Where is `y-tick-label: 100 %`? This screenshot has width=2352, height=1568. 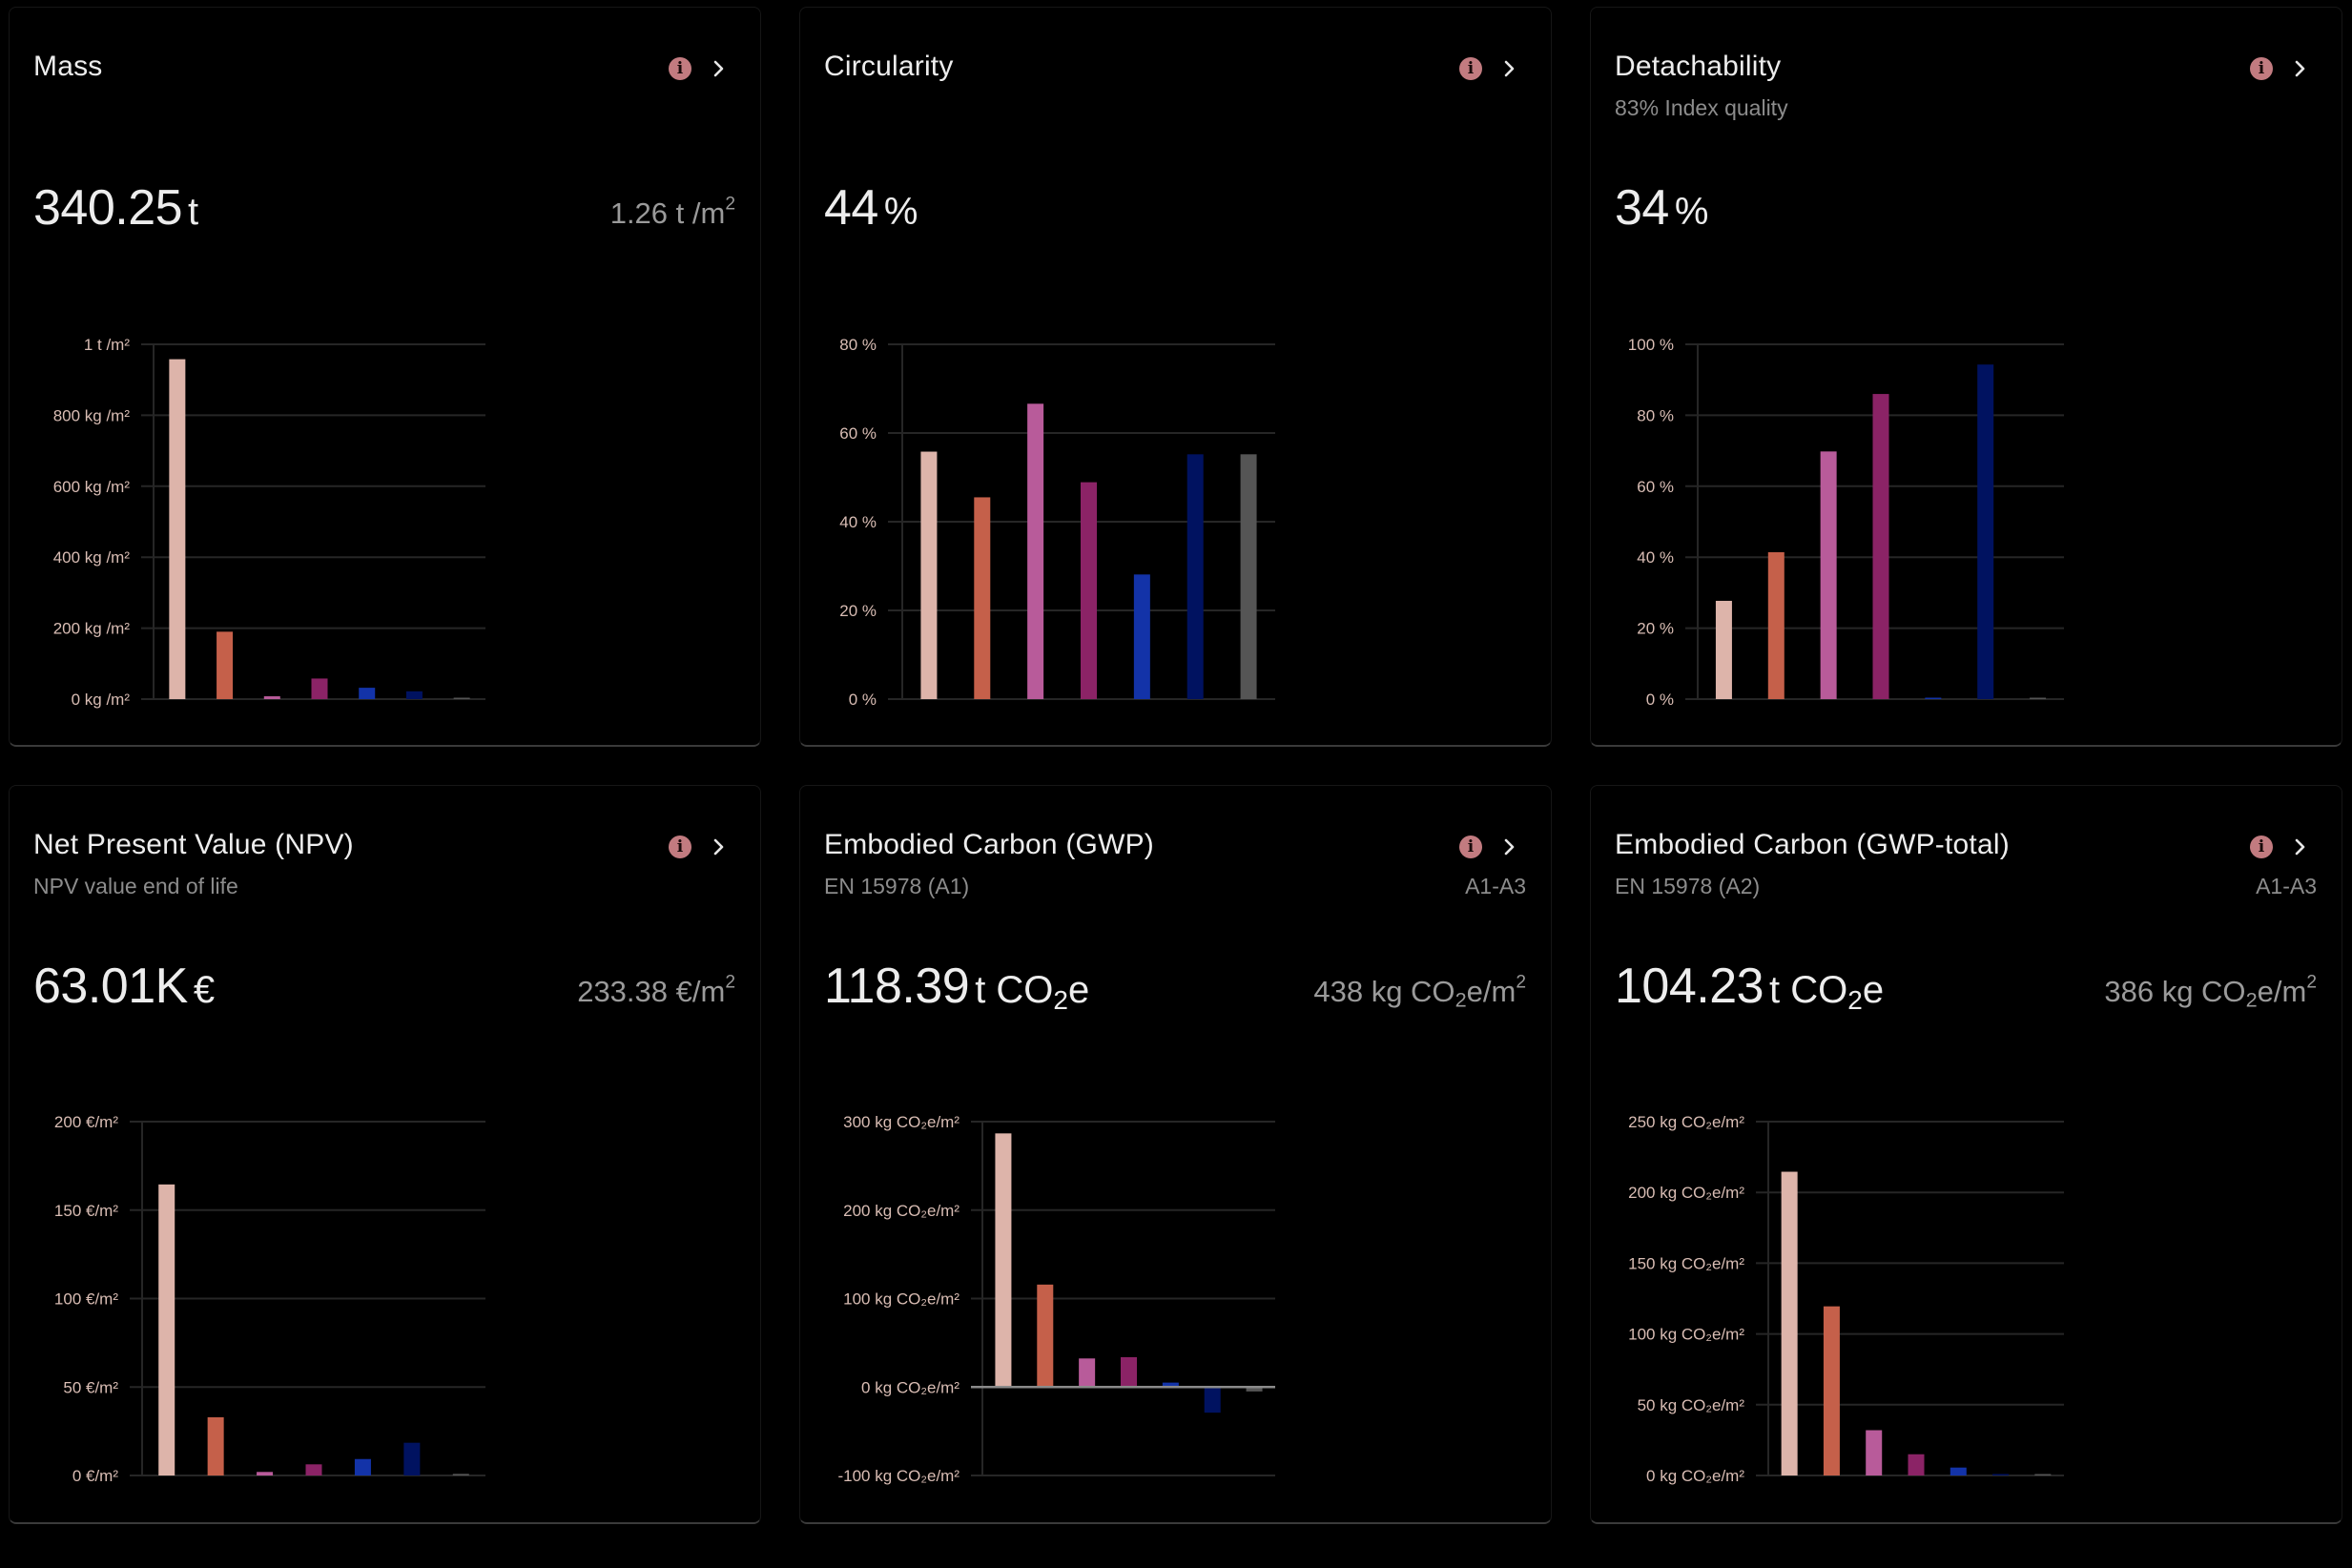 y-tick-label: 100 % is located at coordinates (1651, 345).